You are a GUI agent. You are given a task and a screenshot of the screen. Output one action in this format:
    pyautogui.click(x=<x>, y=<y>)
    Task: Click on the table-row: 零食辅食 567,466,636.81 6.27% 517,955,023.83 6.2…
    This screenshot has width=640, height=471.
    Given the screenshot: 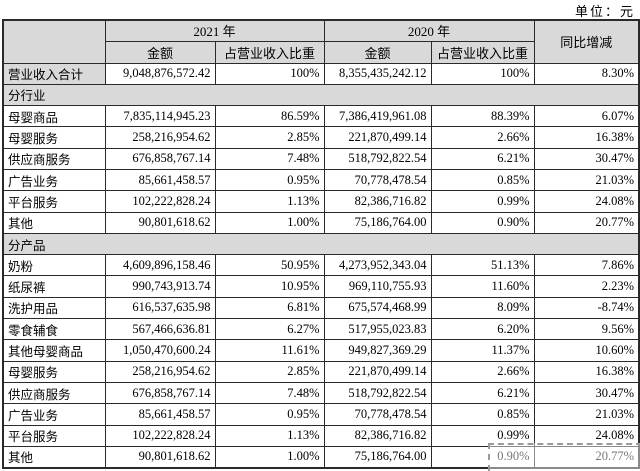 What is the action you would take?
    pyautogui.click(x=321, y=329)
    